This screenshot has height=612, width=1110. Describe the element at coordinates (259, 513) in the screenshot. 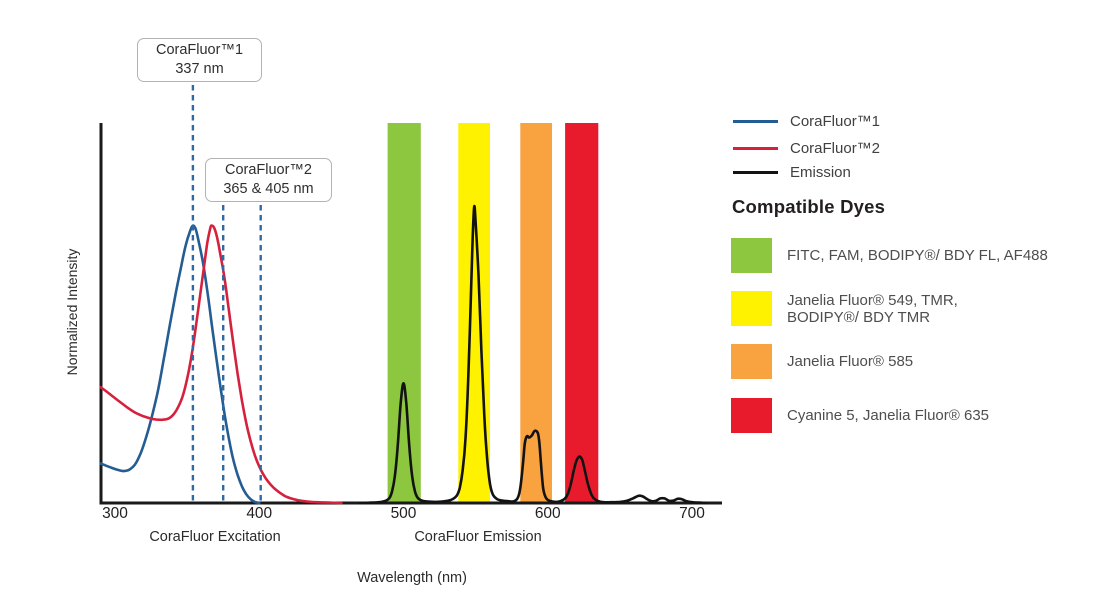

I see `x-tick-label-400: 400` at that location.